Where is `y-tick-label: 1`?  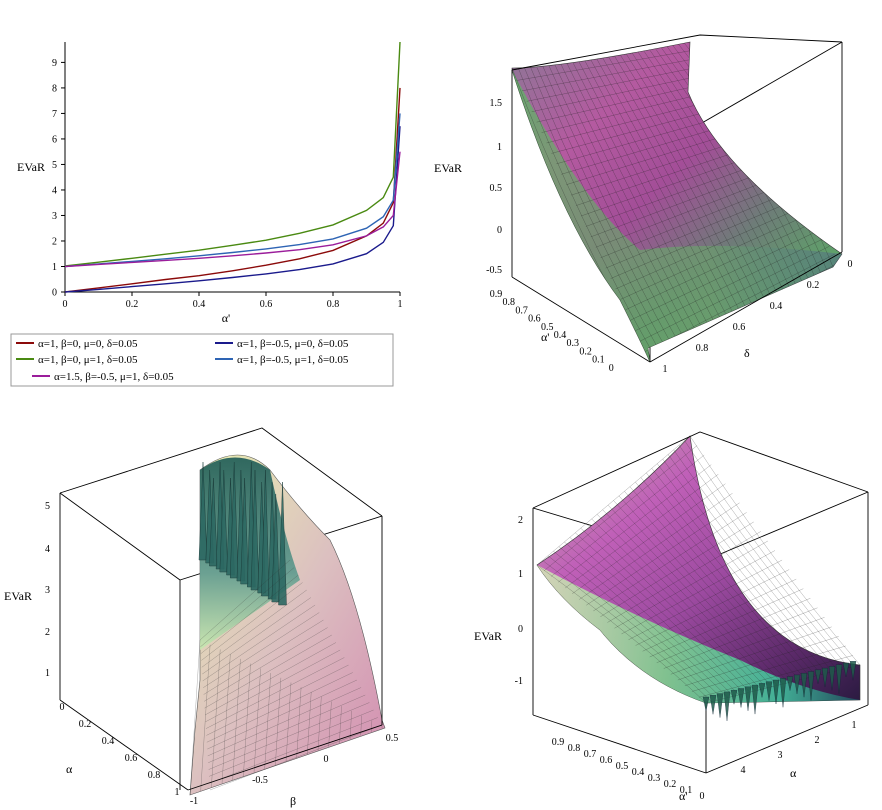
y-tick-label: 1 is located at coordinates (54, 267).